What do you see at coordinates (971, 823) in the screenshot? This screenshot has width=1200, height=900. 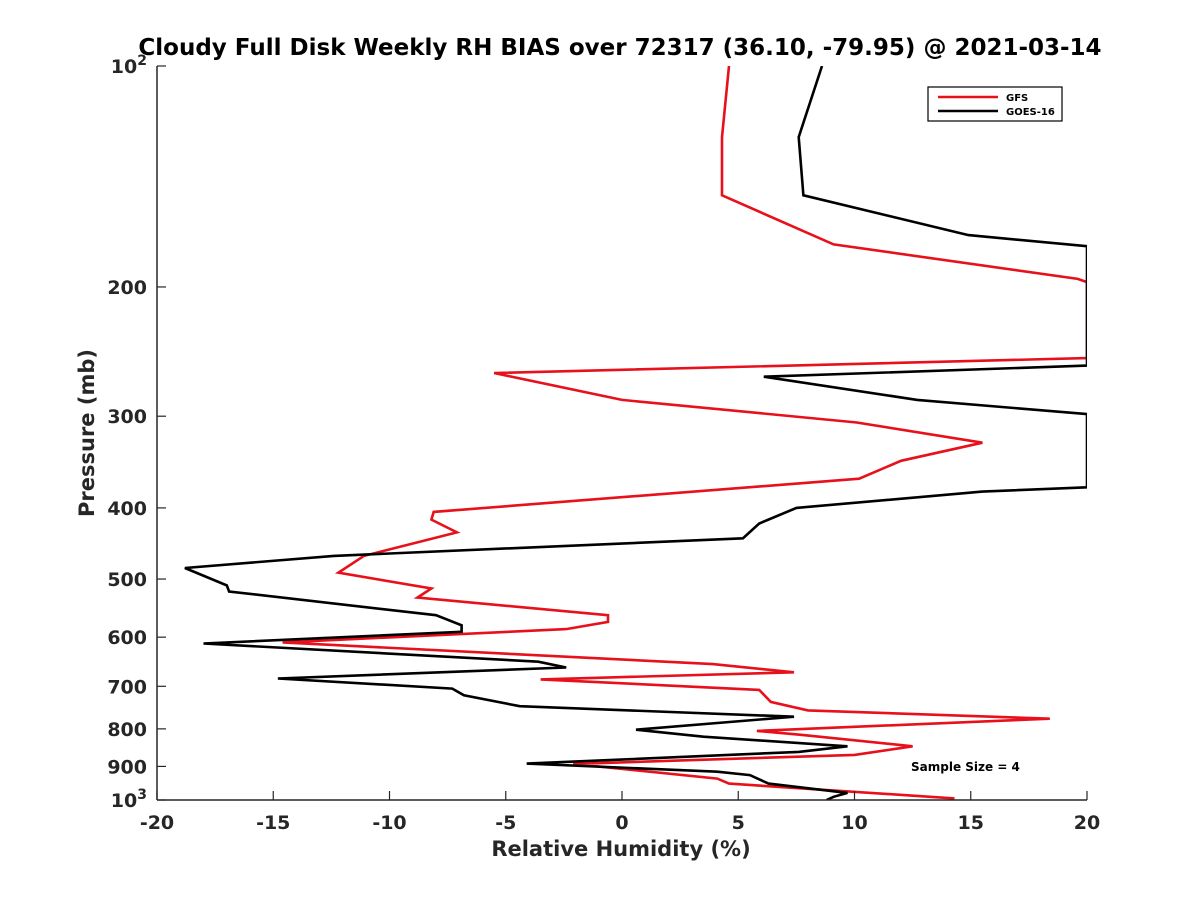 I see `x-tick-label: 15` at bounding box center [971, 823].